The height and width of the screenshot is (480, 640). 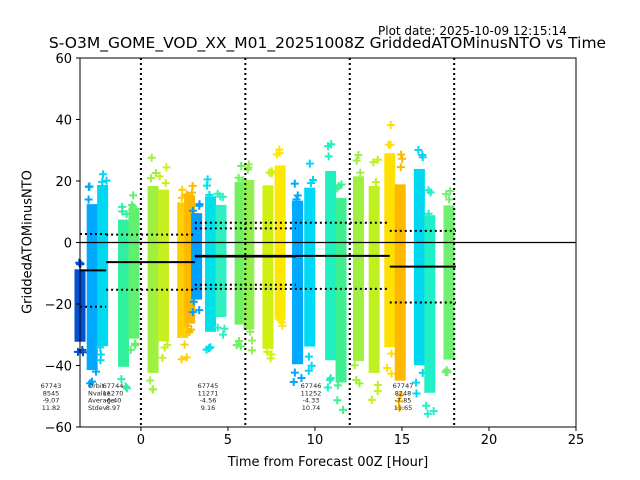 What do you see at coordinates (58, 428) in the screenshot?
I see `y-tick-label: −60` at bounding box center [58, 428].